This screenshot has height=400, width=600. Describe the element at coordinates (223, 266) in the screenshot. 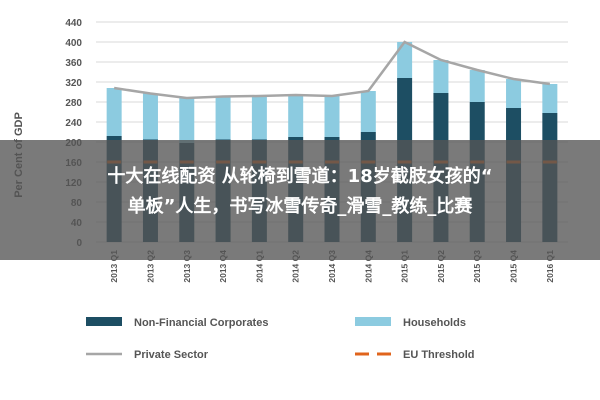

I see `x-tick-label: 2013 Q4` at that location.